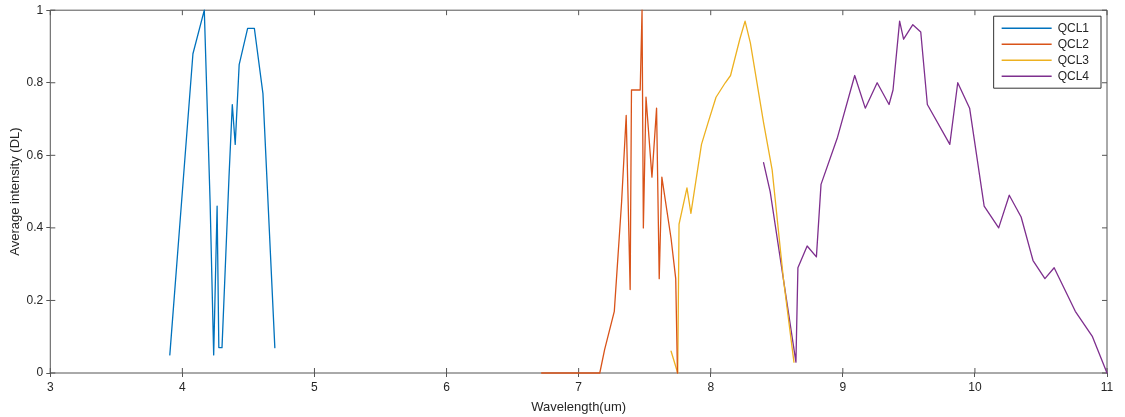  Describe the element at coordinates (579, 406) in the screenshot. I see `x-axis-title: Wavelength(um)` at that location.